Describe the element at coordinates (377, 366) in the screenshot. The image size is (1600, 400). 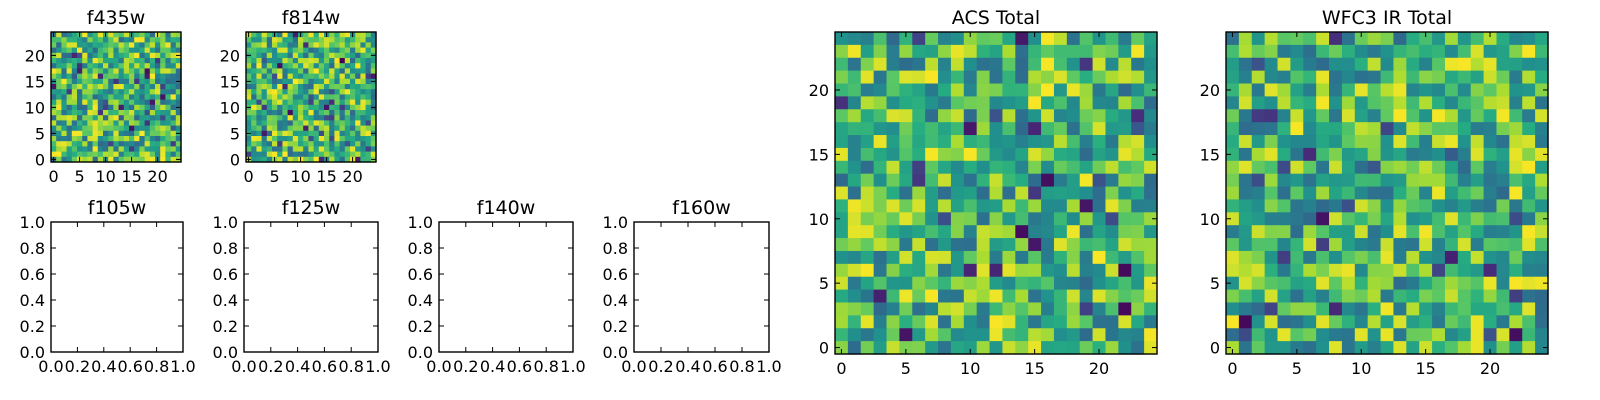
I see `x-tick-label: 1.0` at that location.